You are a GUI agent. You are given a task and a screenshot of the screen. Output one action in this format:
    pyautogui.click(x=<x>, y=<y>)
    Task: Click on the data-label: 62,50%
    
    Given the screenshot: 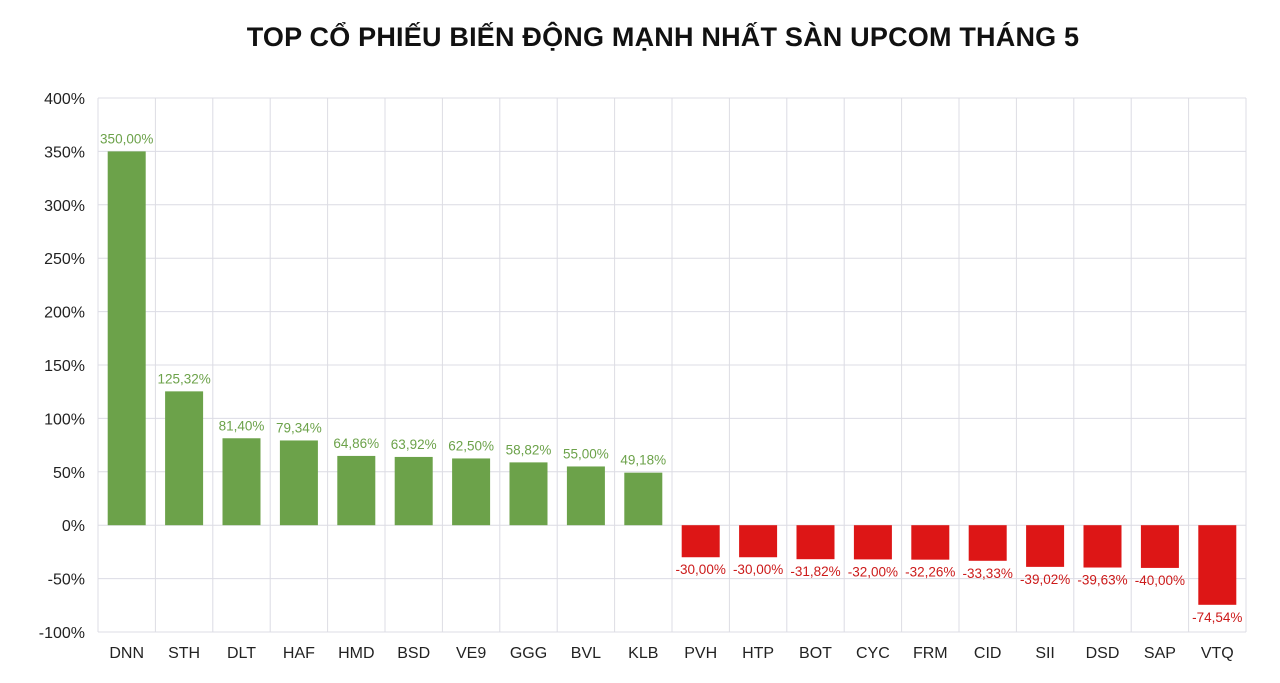 What is the action you would take?
    pyautogui.click(x=471, y=445)
    